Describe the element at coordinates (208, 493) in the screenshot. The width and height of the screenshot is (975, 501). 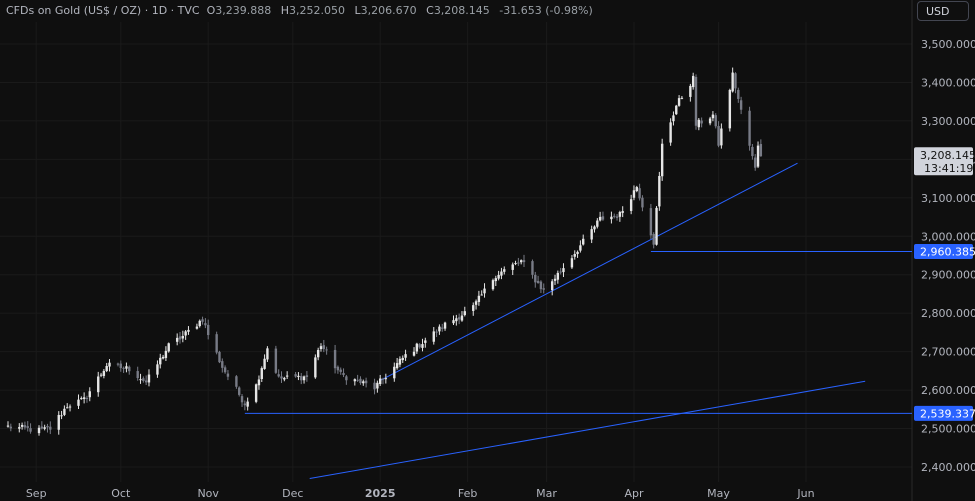
I see `x-tick-label: Nov` at that location.